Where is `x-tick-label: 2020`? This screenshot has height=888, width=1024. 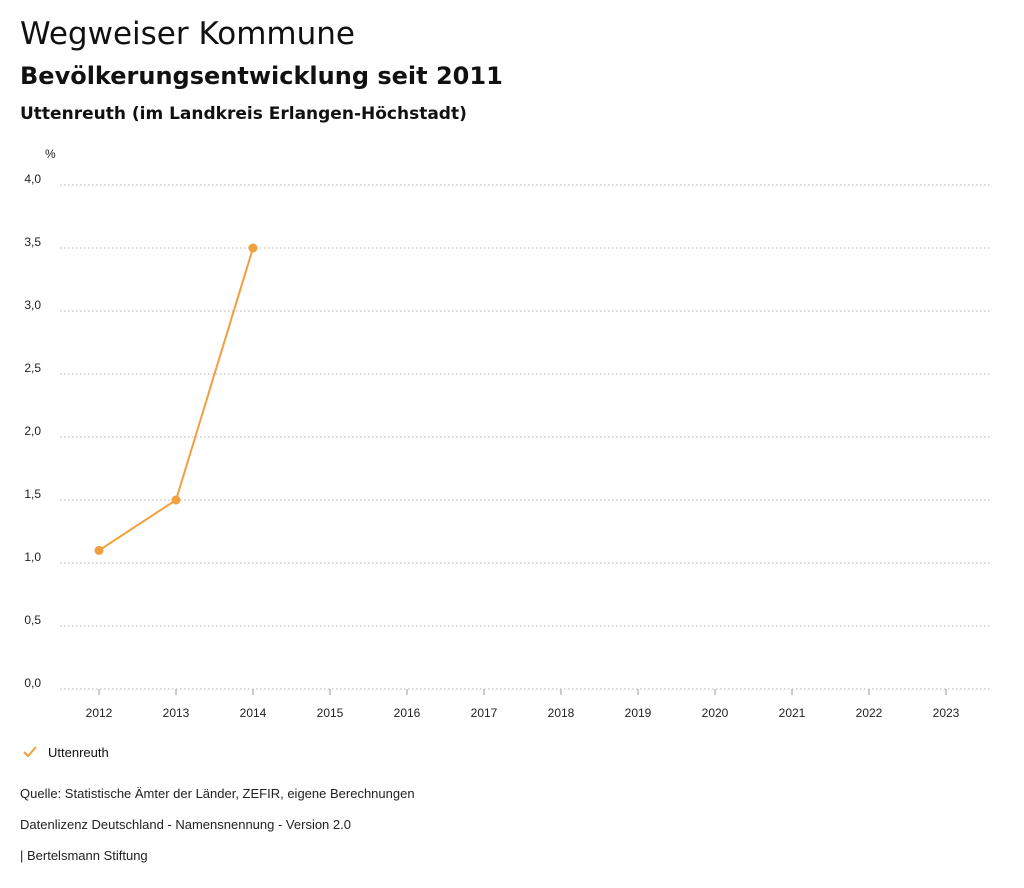
x-tick-label: 2020 is located at coordinates (715, 713).